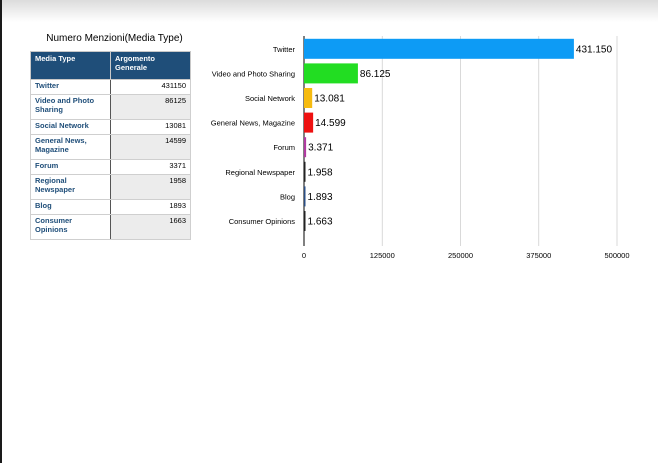  What do you see at coordinates (114, 38) in the screenshot?
I see `table-title: Numero Menzioni(Media Type)` at bounding box center [114, 38].